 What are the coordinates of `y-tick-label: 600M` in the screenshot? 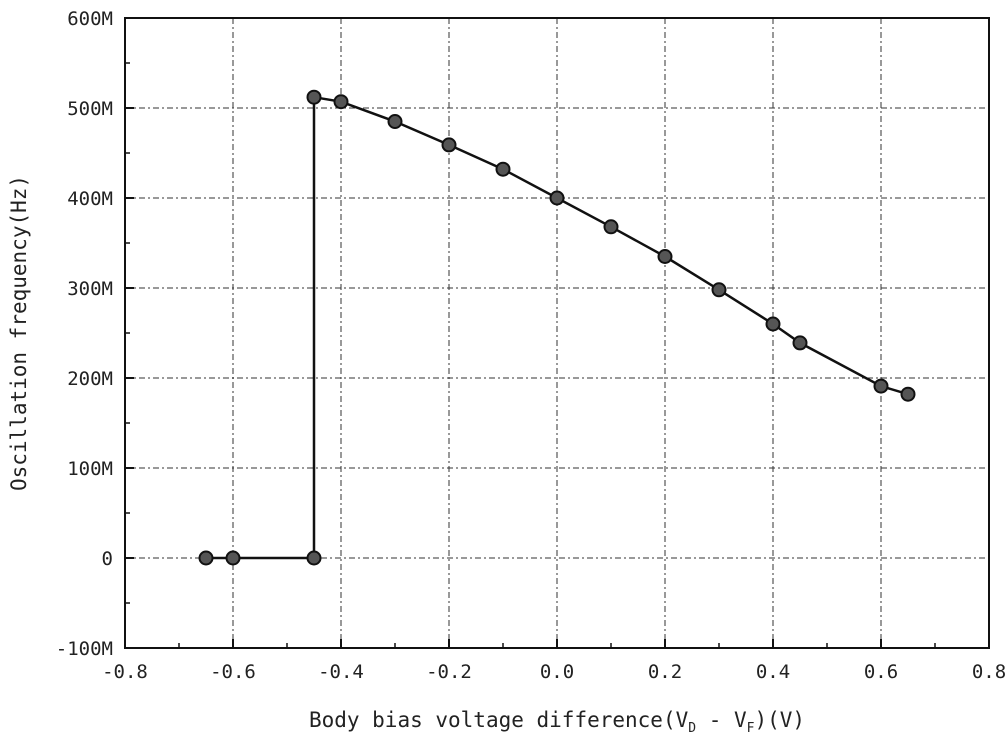 It's located at (90, 19).